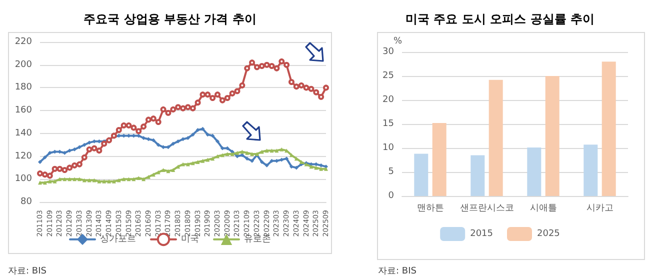 This screenshot has height=278, width=650. I want to click on legend-label: 2025, so click(548, 234).